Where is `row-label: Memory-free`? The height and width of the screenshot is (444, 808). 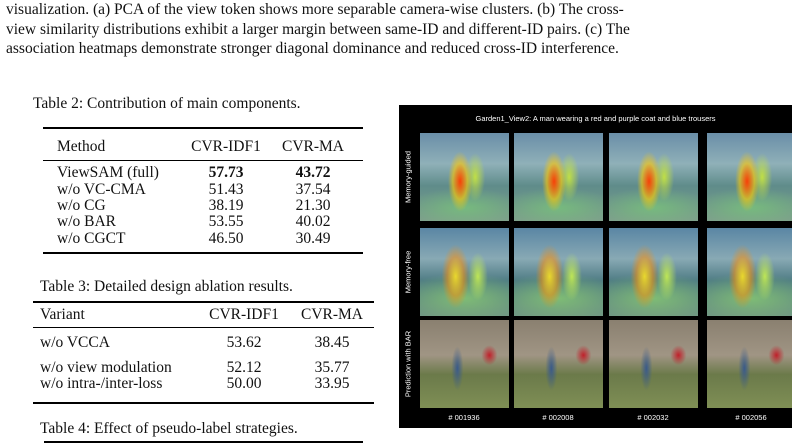 row-label: Memory-free is located at coordinates (408, 272).